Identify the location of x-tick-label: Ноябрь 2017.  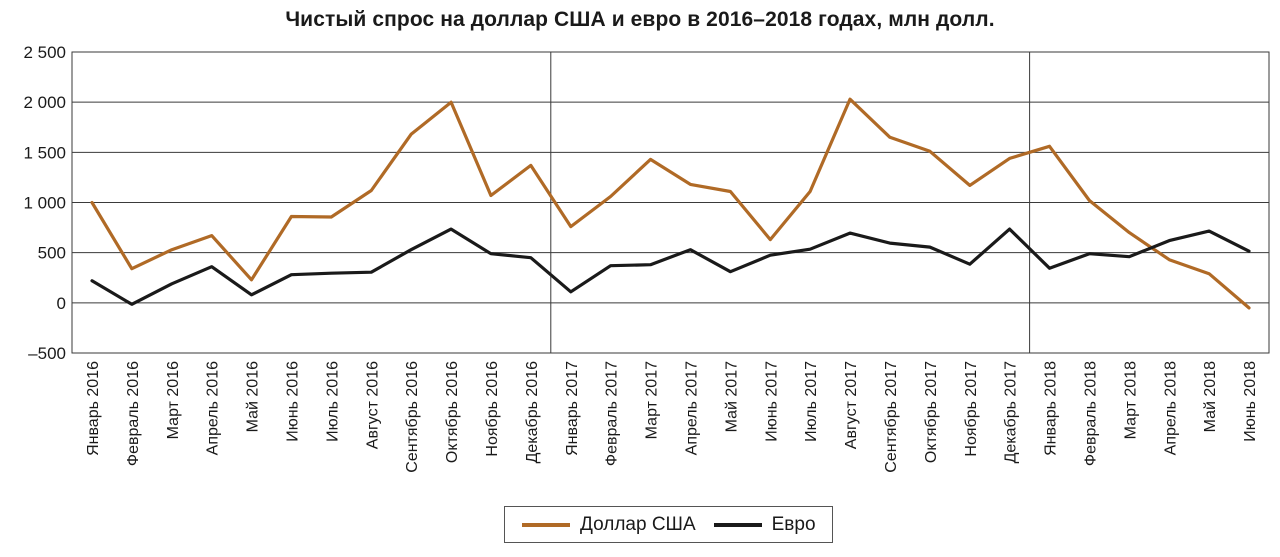
(971, 409).